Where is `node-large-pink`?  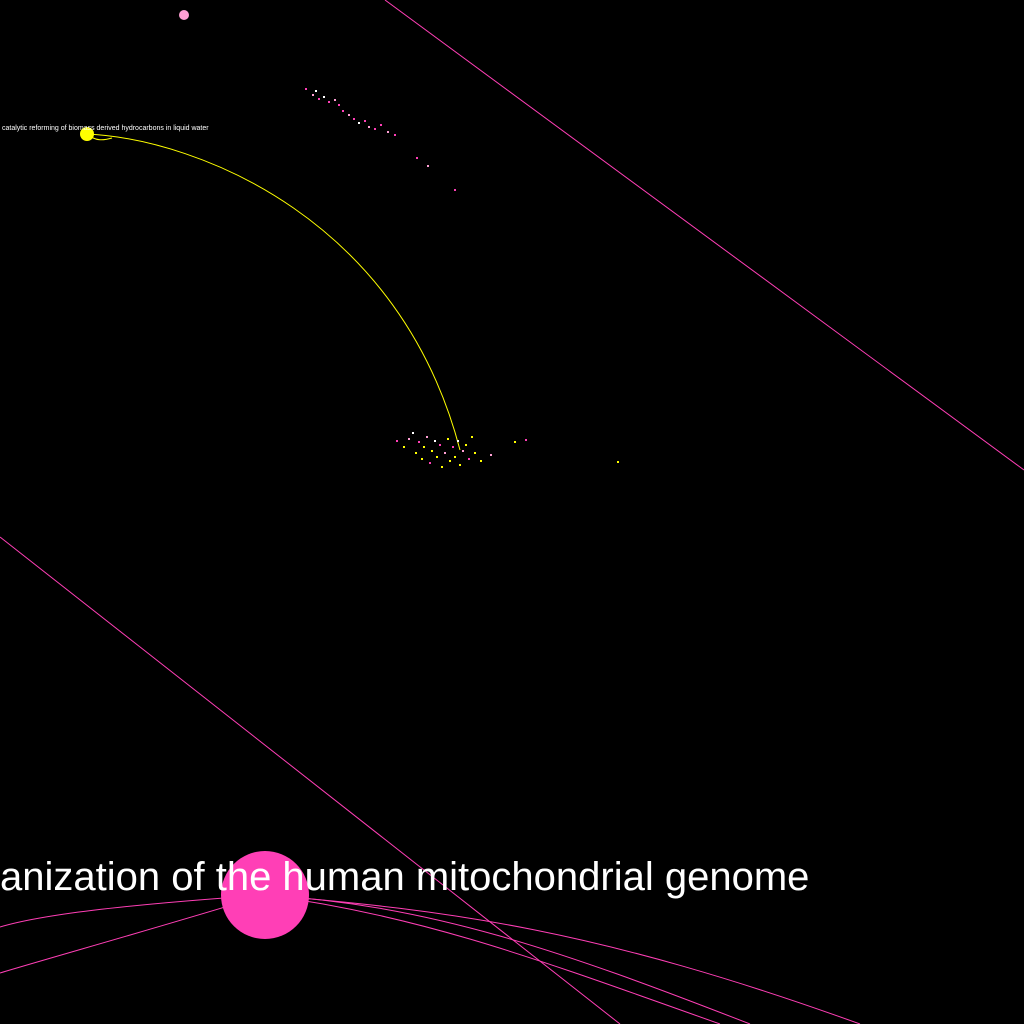 node-large-pink is located at coordinates (265, 895).